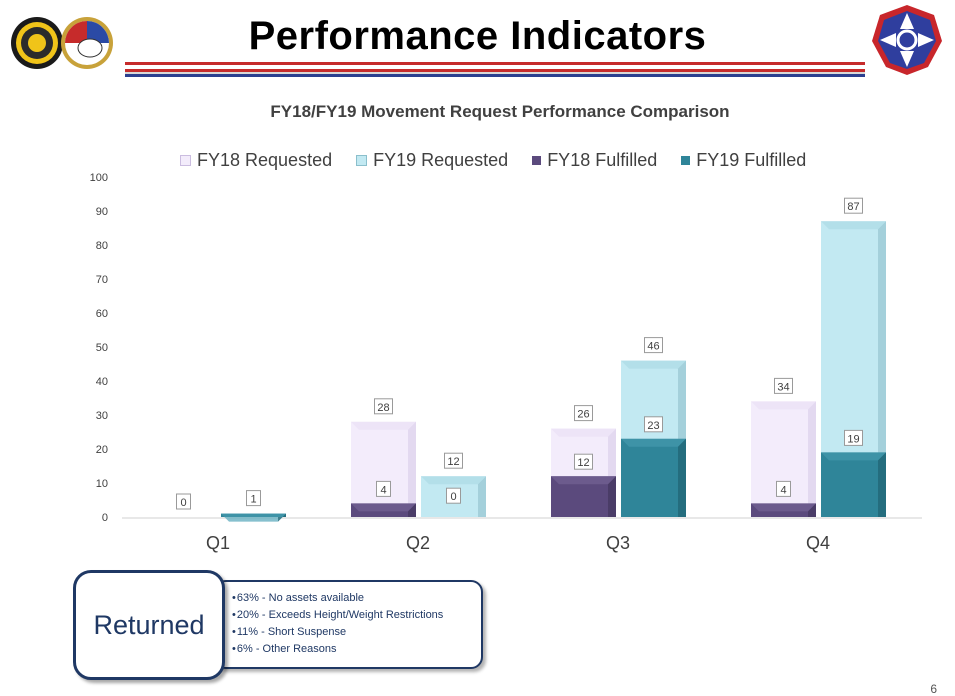 The width and height of the screenshot is (955, 696). I want to click on data-label: 19, so click(853, 439).